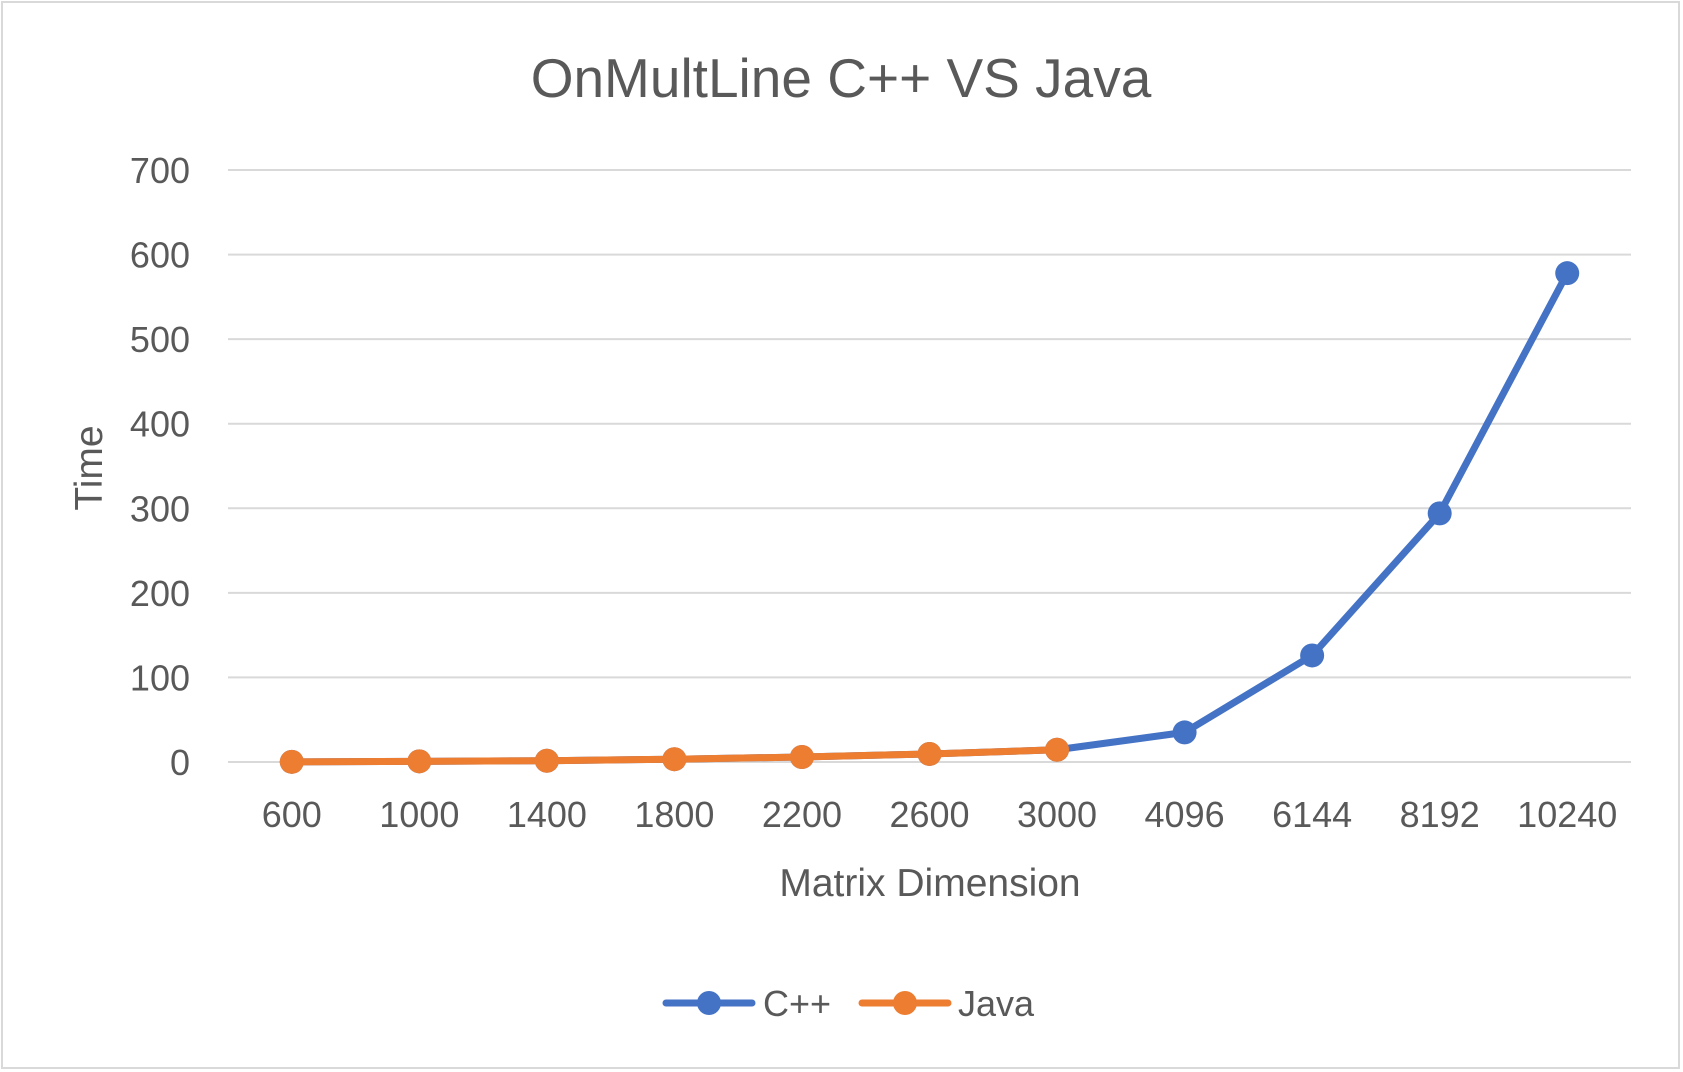 The height and width of the screenshot is (1072, 1683). I want to click on x-tick-label: 4096, so click(1185, 814).